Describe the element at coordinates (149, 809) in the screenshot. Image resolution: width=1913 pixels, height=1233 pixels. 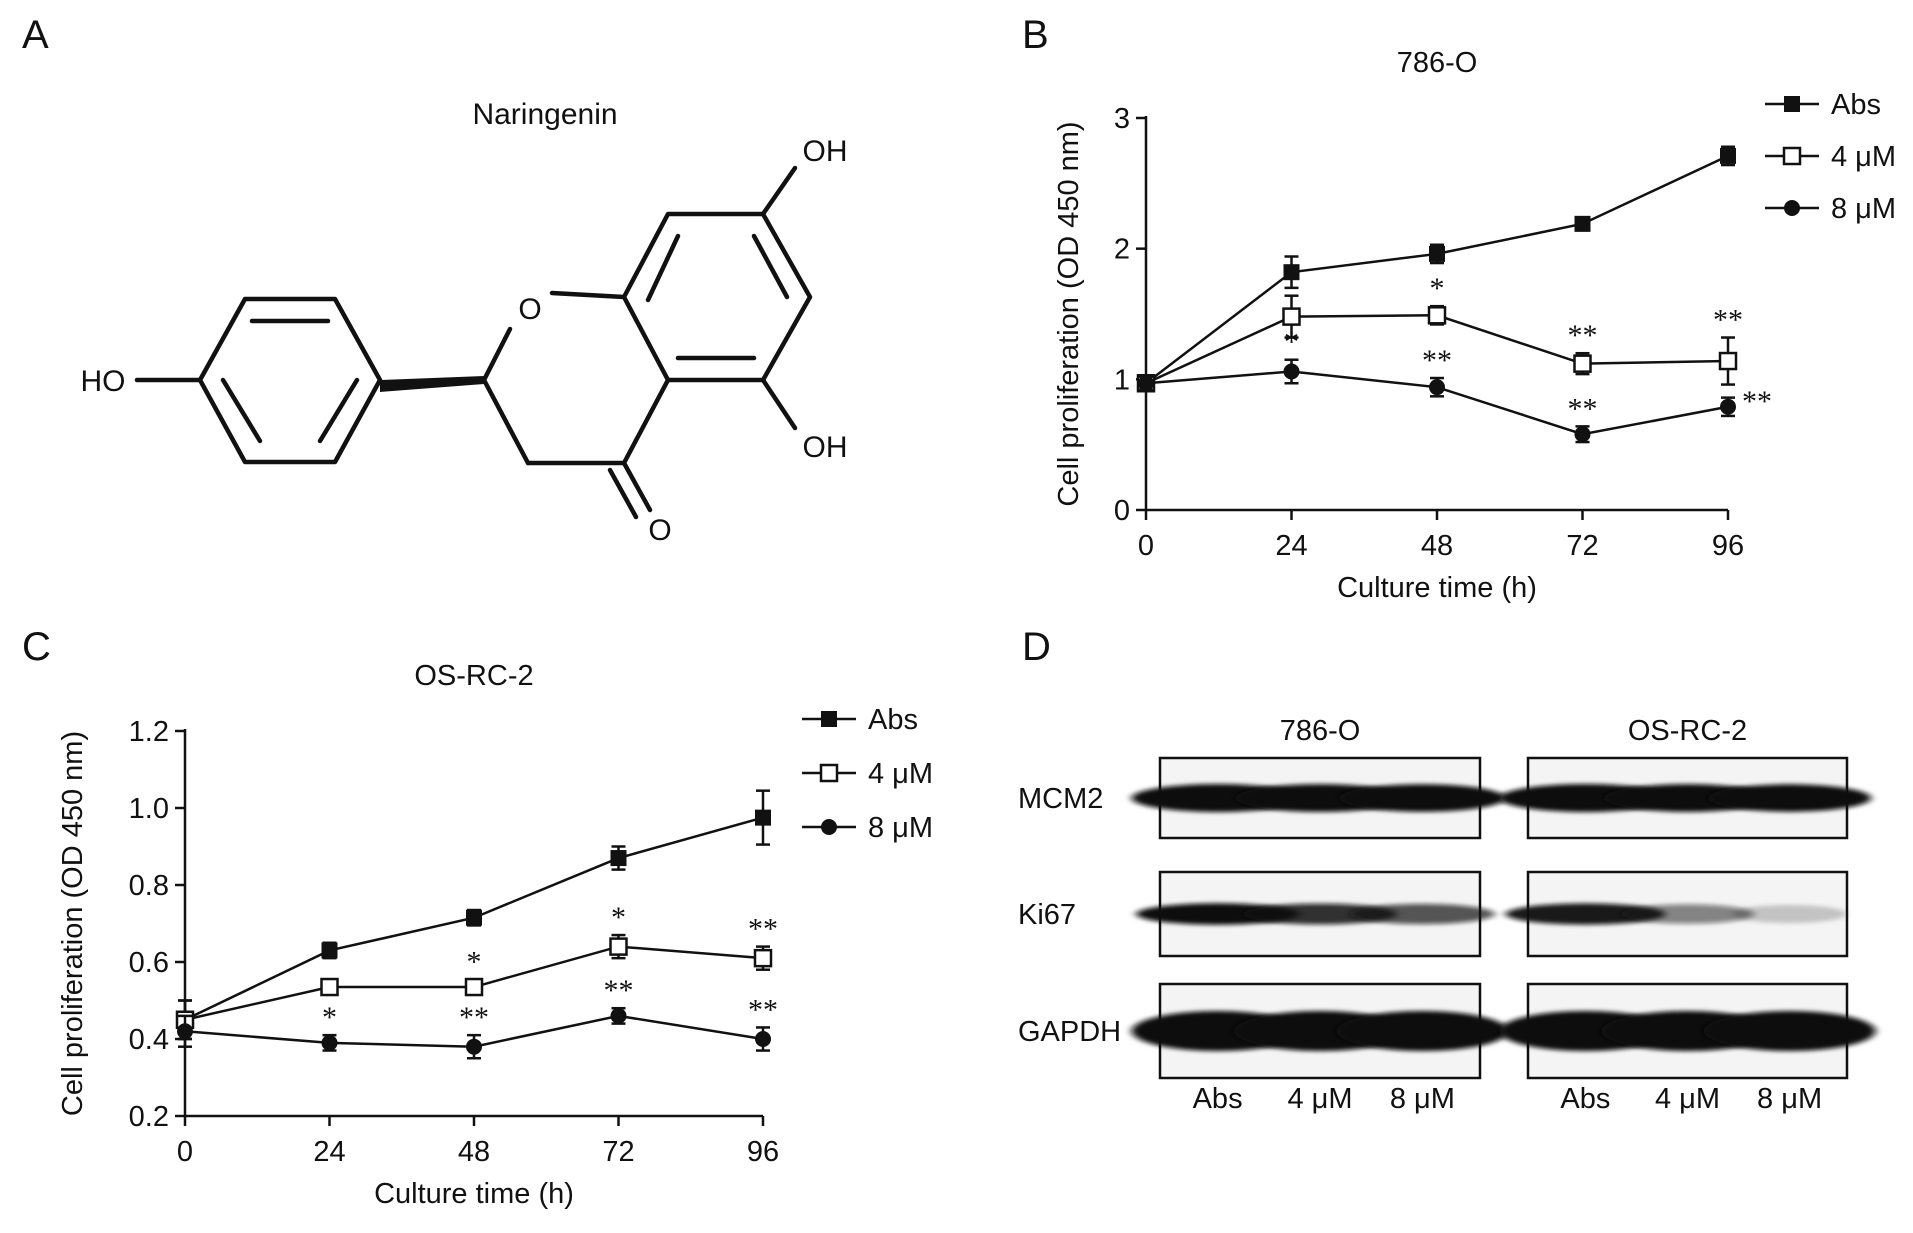
I see `y-tick-label: 1.0` at that location.